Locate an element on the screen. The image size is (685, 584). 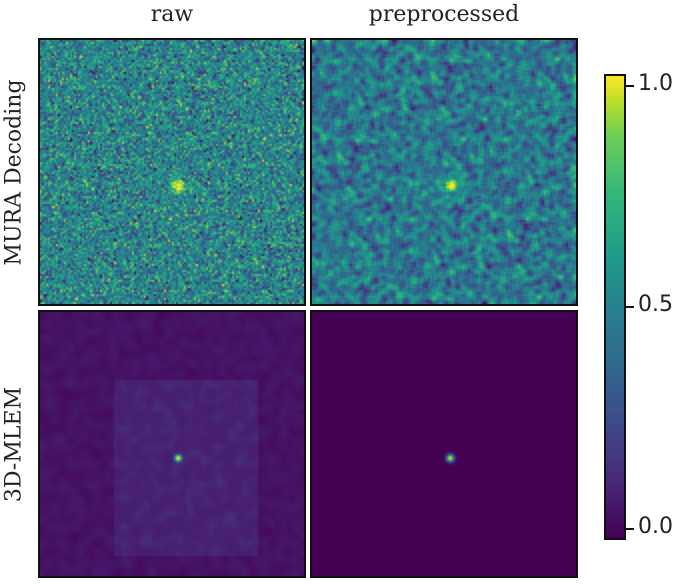
colorbar-label-0: 0.0 is located at coordinates (655, 526).